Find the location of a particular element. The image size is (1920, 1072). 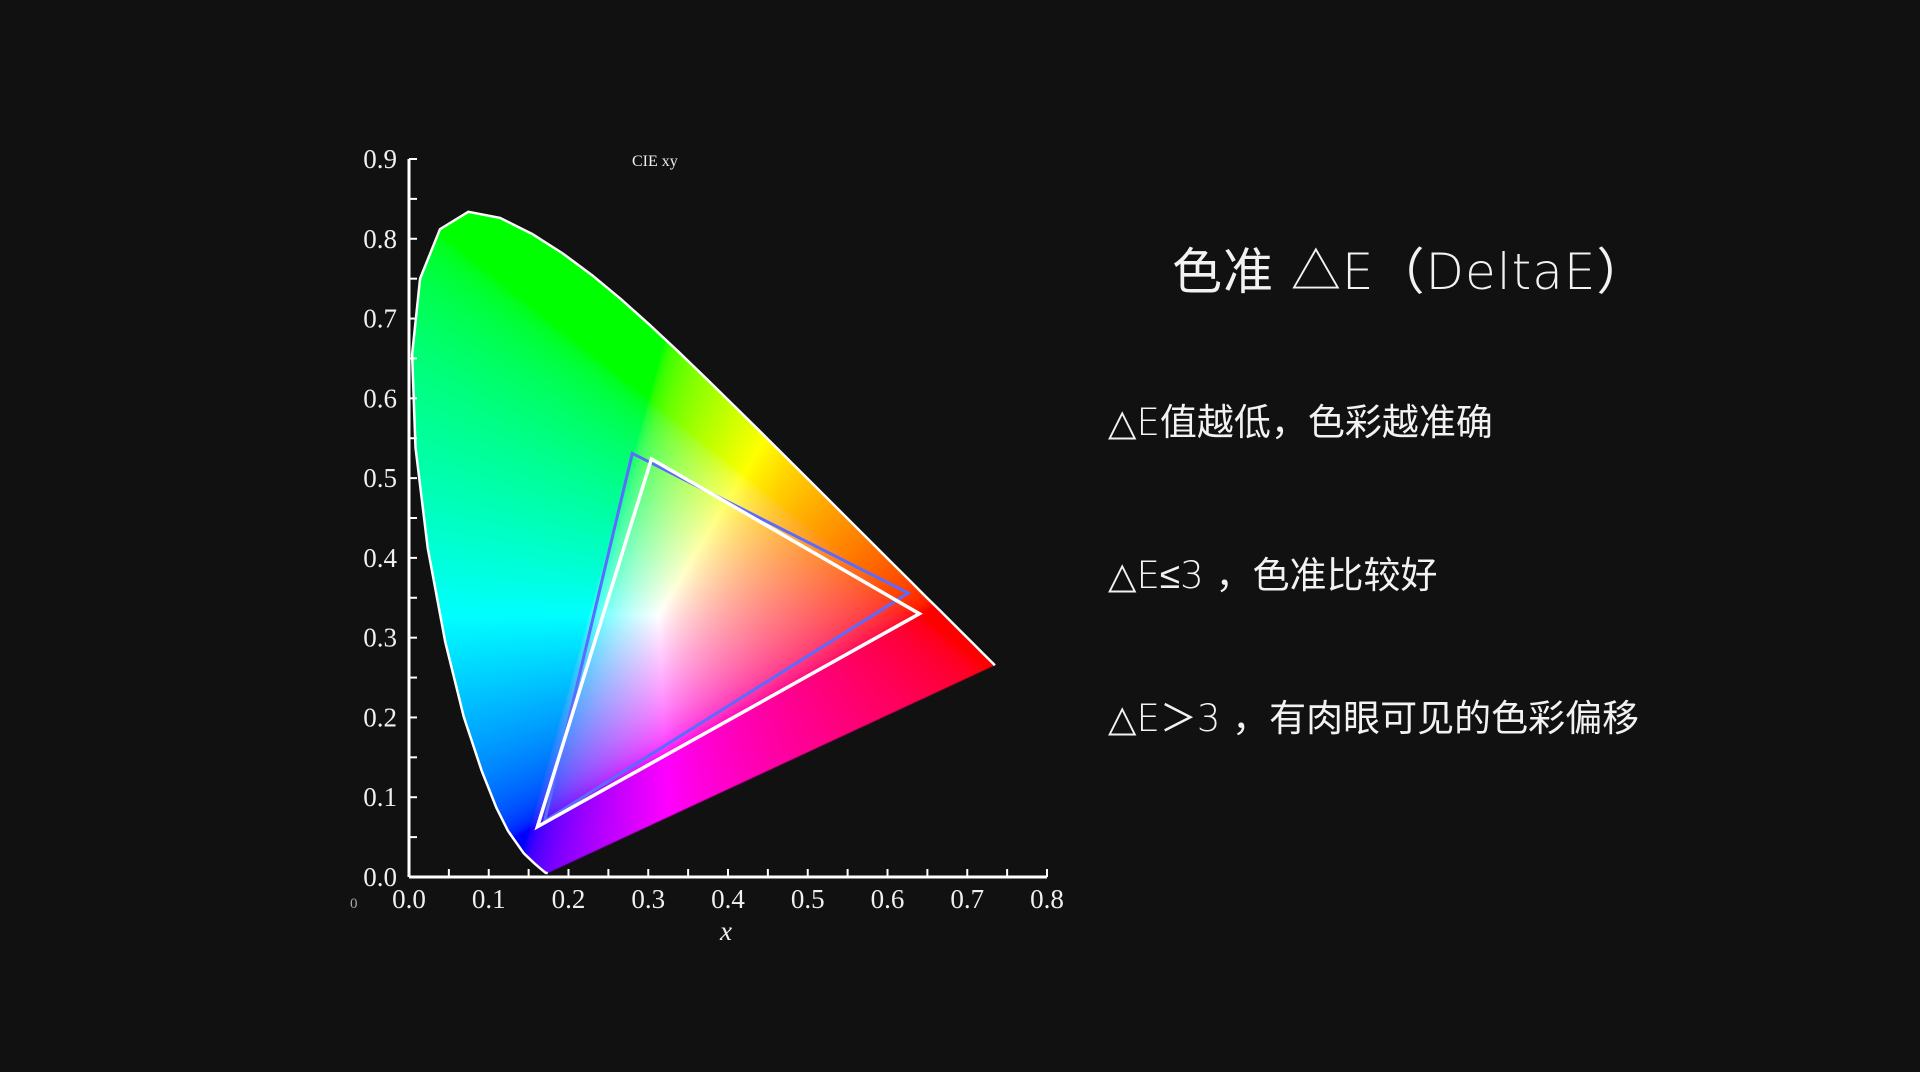

y-tick-label: 0.6 is located at coordinates (380, 398).